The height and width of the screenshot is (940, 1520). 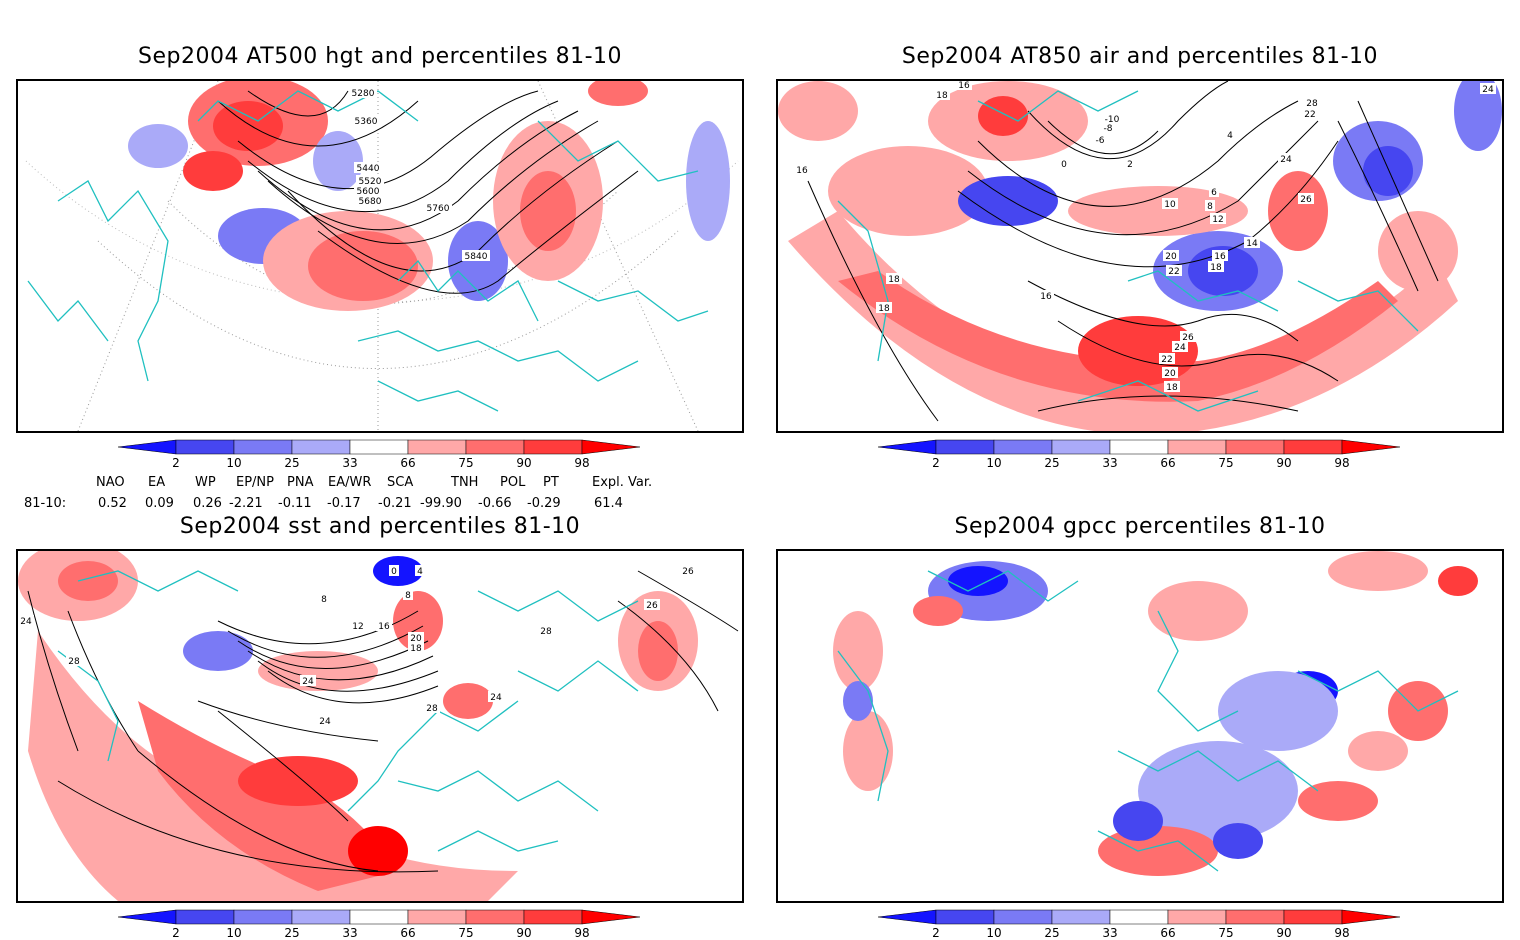 What do you see at coordinates (370, 201) in the screenshot?
I see `contour-label: 5680` at bounding box center [370, 201].